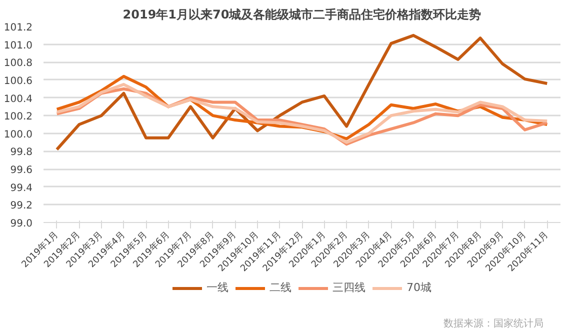  Describe the element at coordinates (21, 152) in the screenshot. I see `y-tick-label: 99.8` at that location.